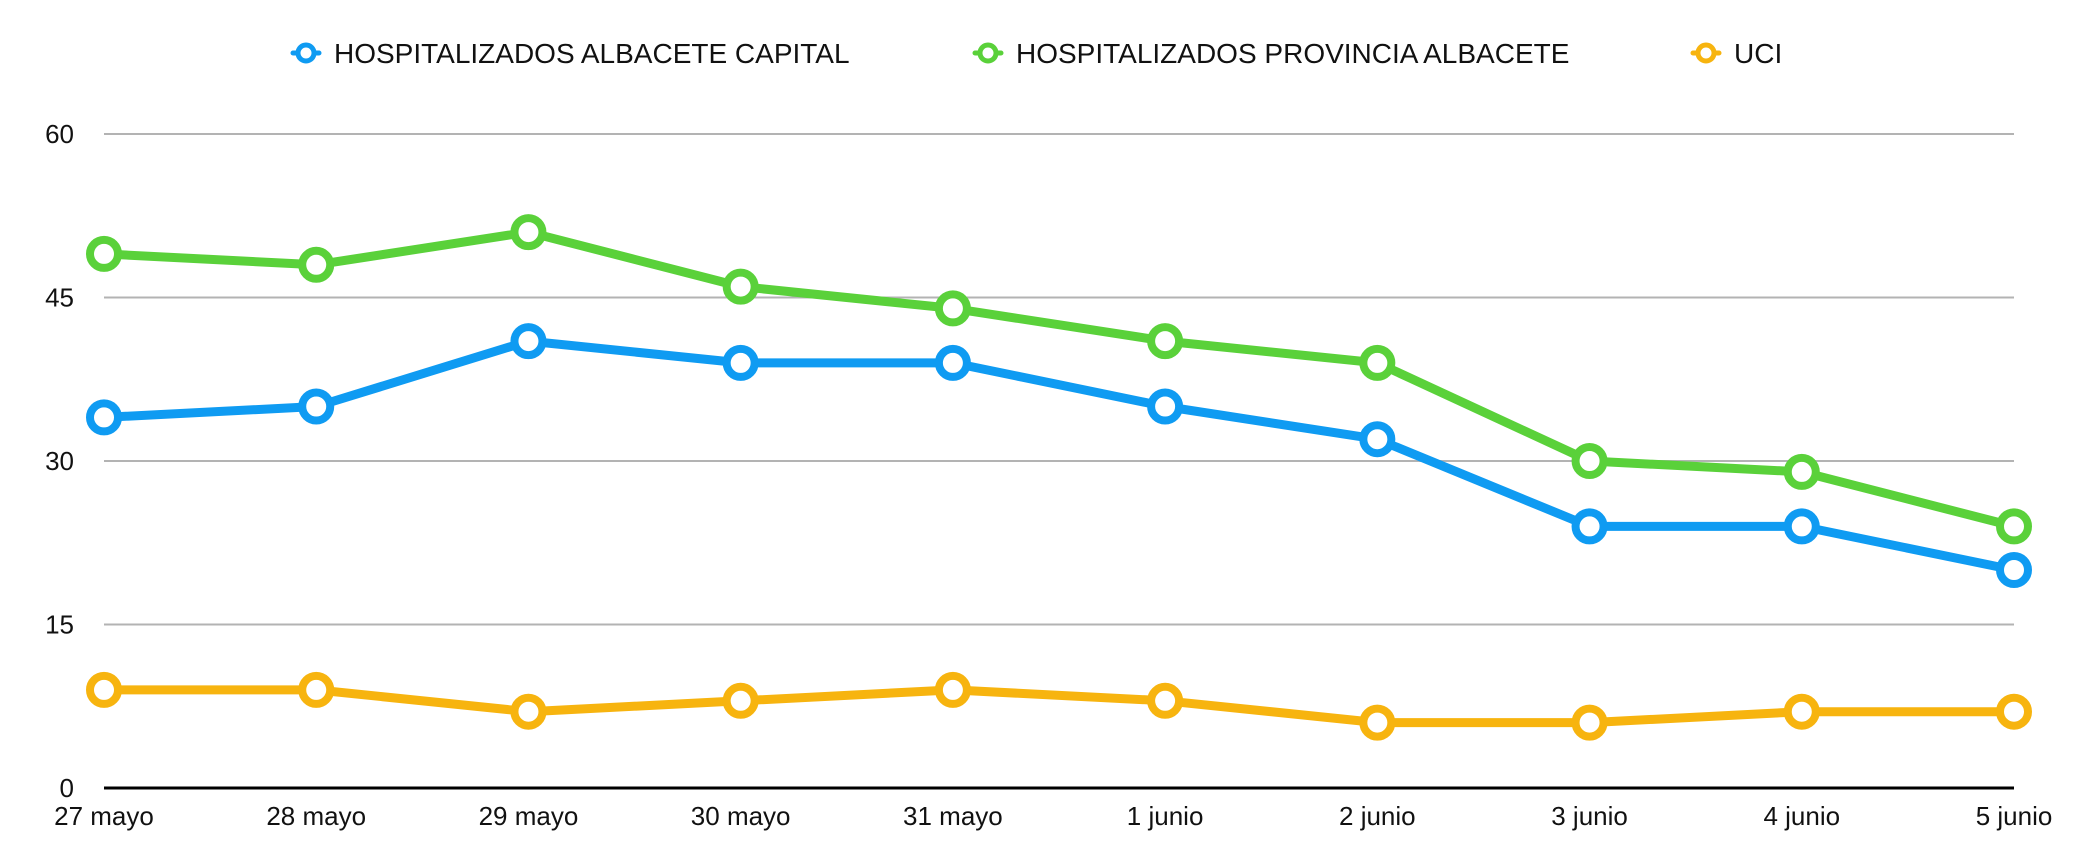 The image size is (2082, 864). What do you see at coordinates (1758, 53) in the screenshot?
I see `legend-label: UCI` at bounding box center [1758, 53].